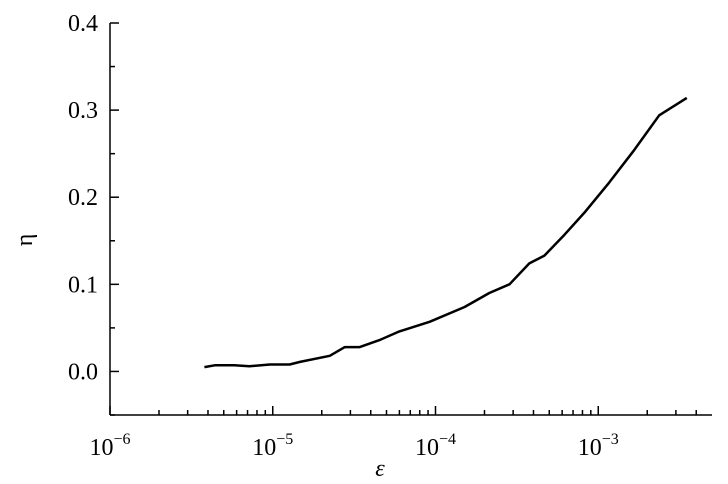 The image size is (728, 484). Describe the element at coordinates (447, 439) in the screenshot. I see `x-tick-exponent: −4` at that location.